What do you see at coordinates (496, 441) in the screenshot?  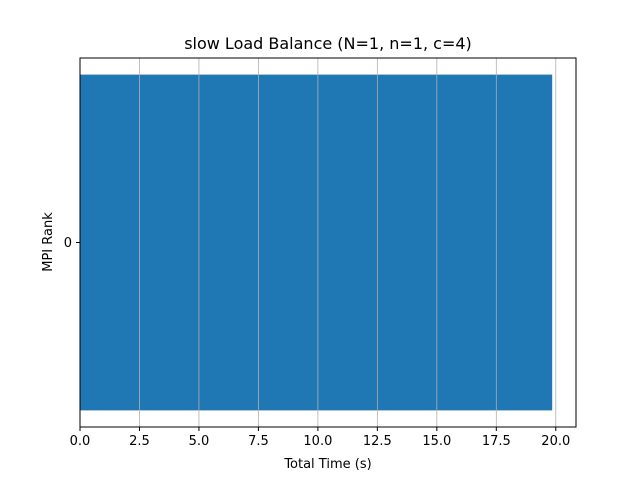 I see `x-tick-label: 17.5` at bounding box center [496, 441].